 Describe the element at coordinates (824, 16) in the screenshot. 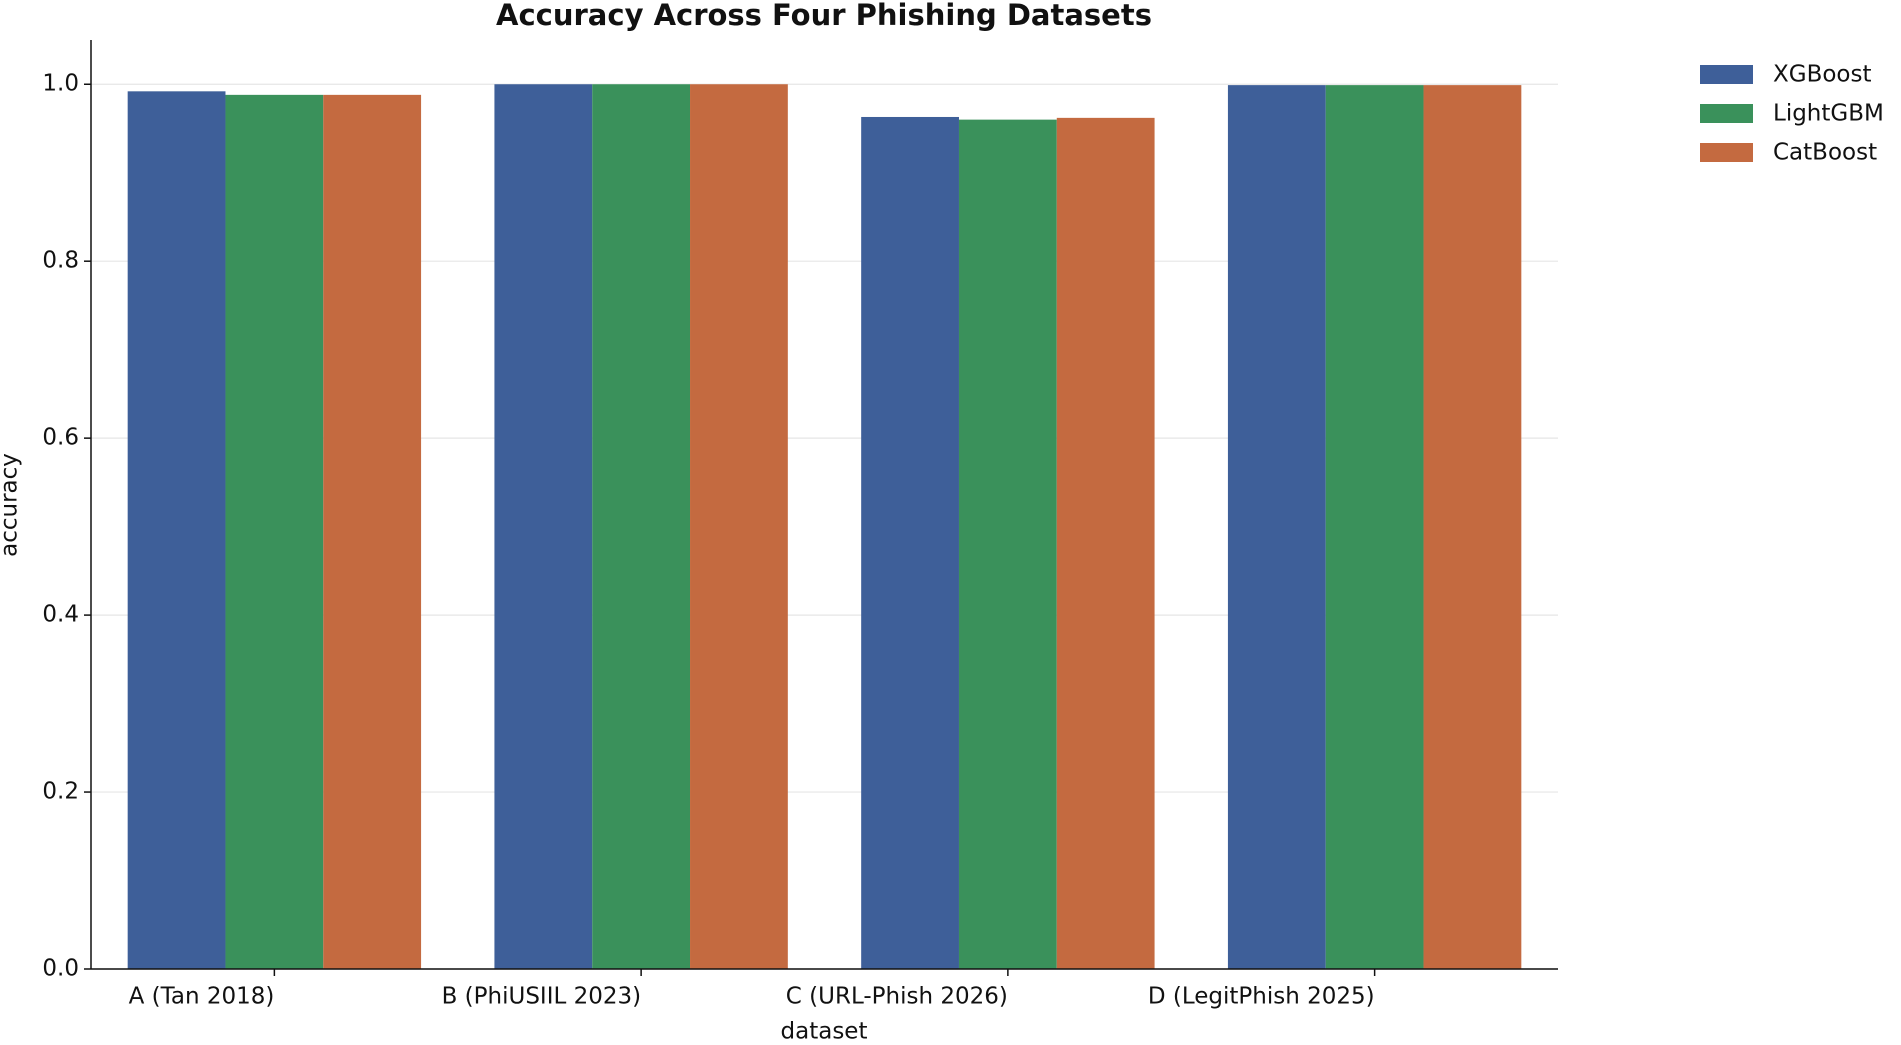

I see `chart-title: Accuracy Across Four Phishing Datasets` at that location.